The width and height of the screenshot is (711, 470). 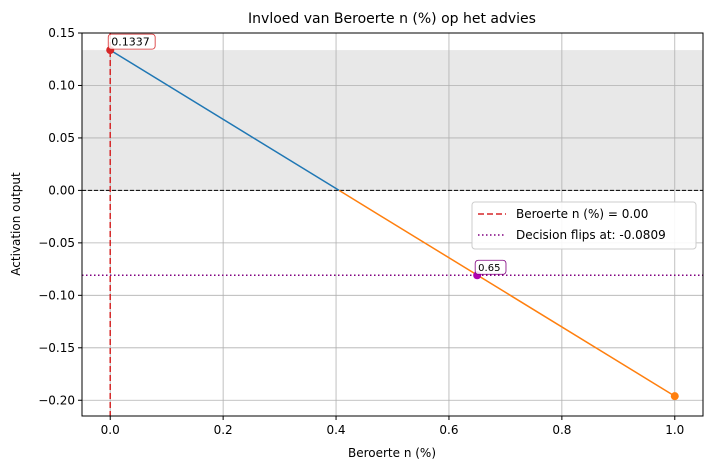 What do you see at coordinates (56, 348) in the screenshot?
I see `y-tick-label: −0.15` at bounding box center [56, 348].